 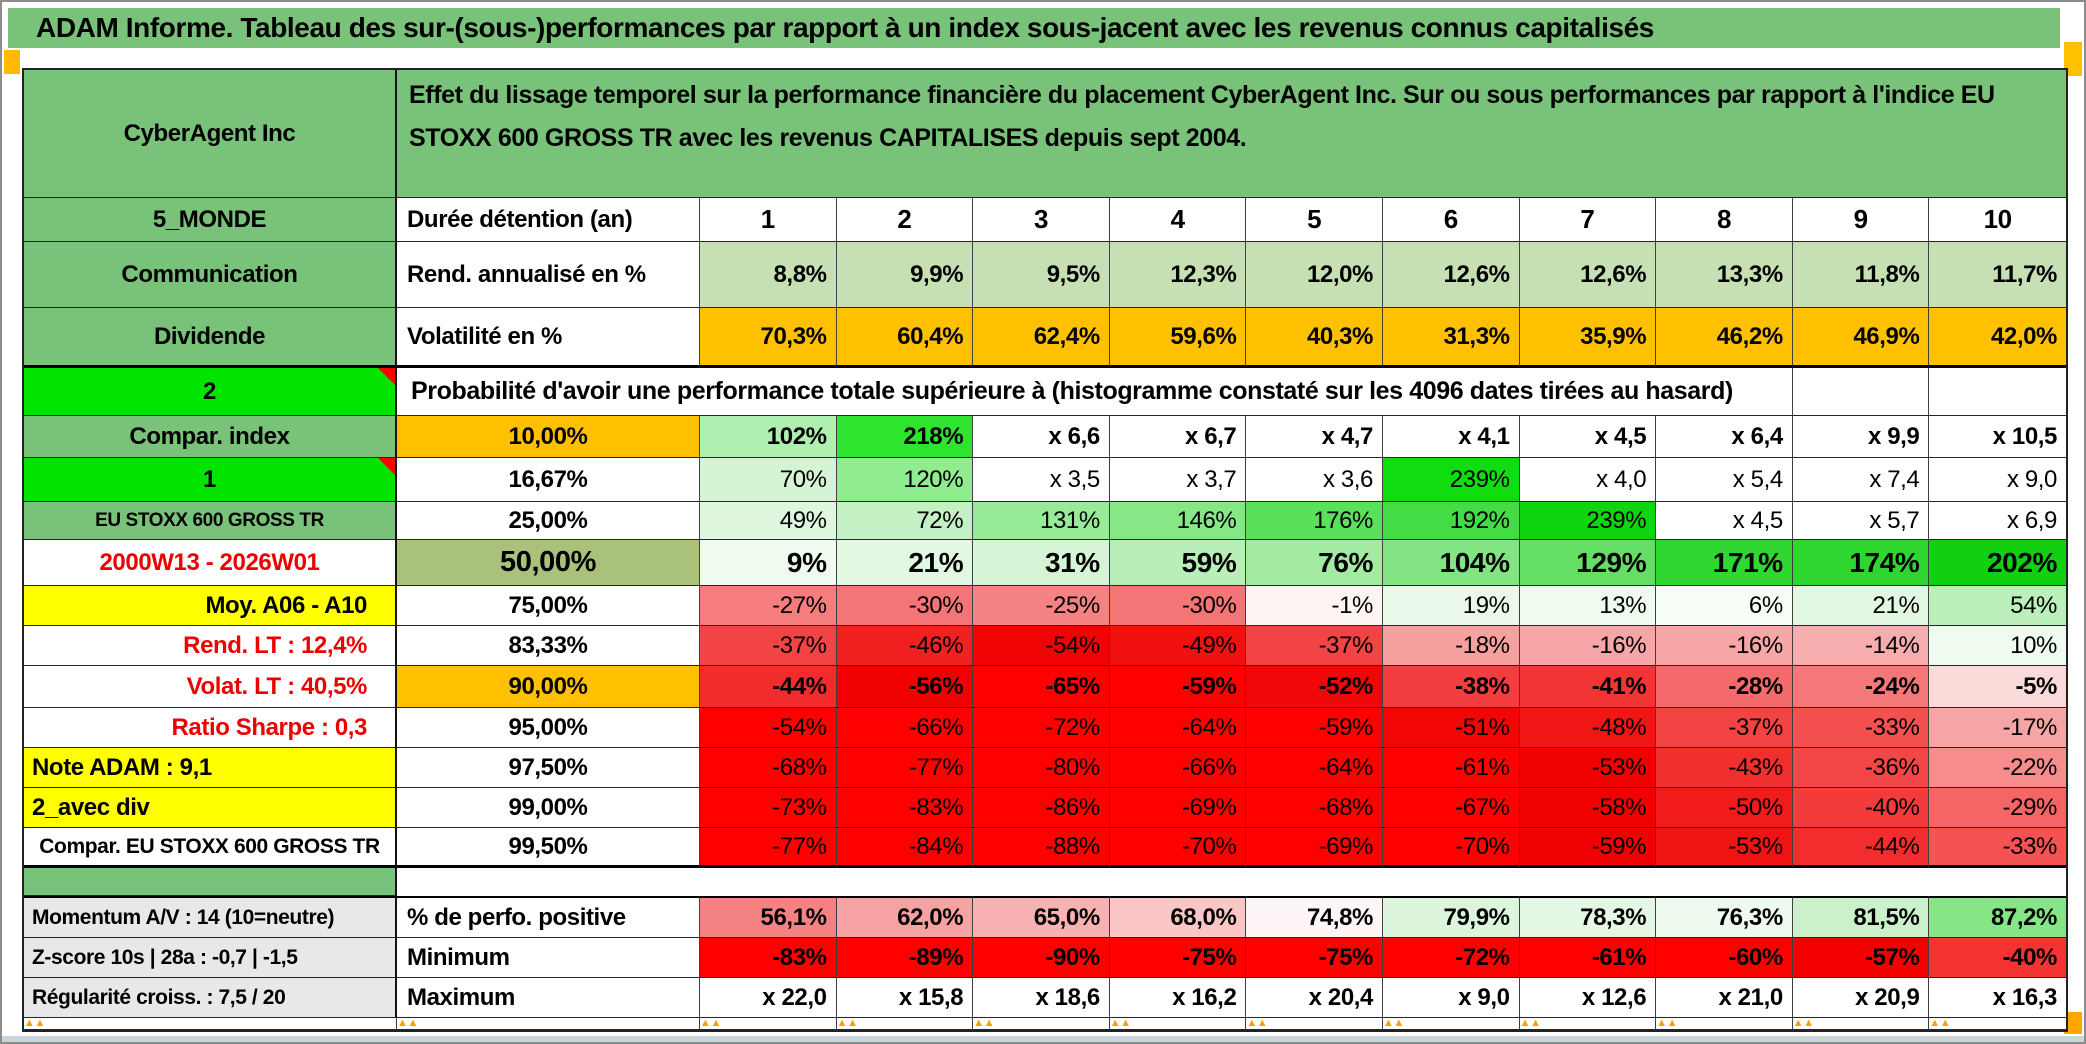 I want to click on value-cell: x 3,5, so click(x=1041, y=480).